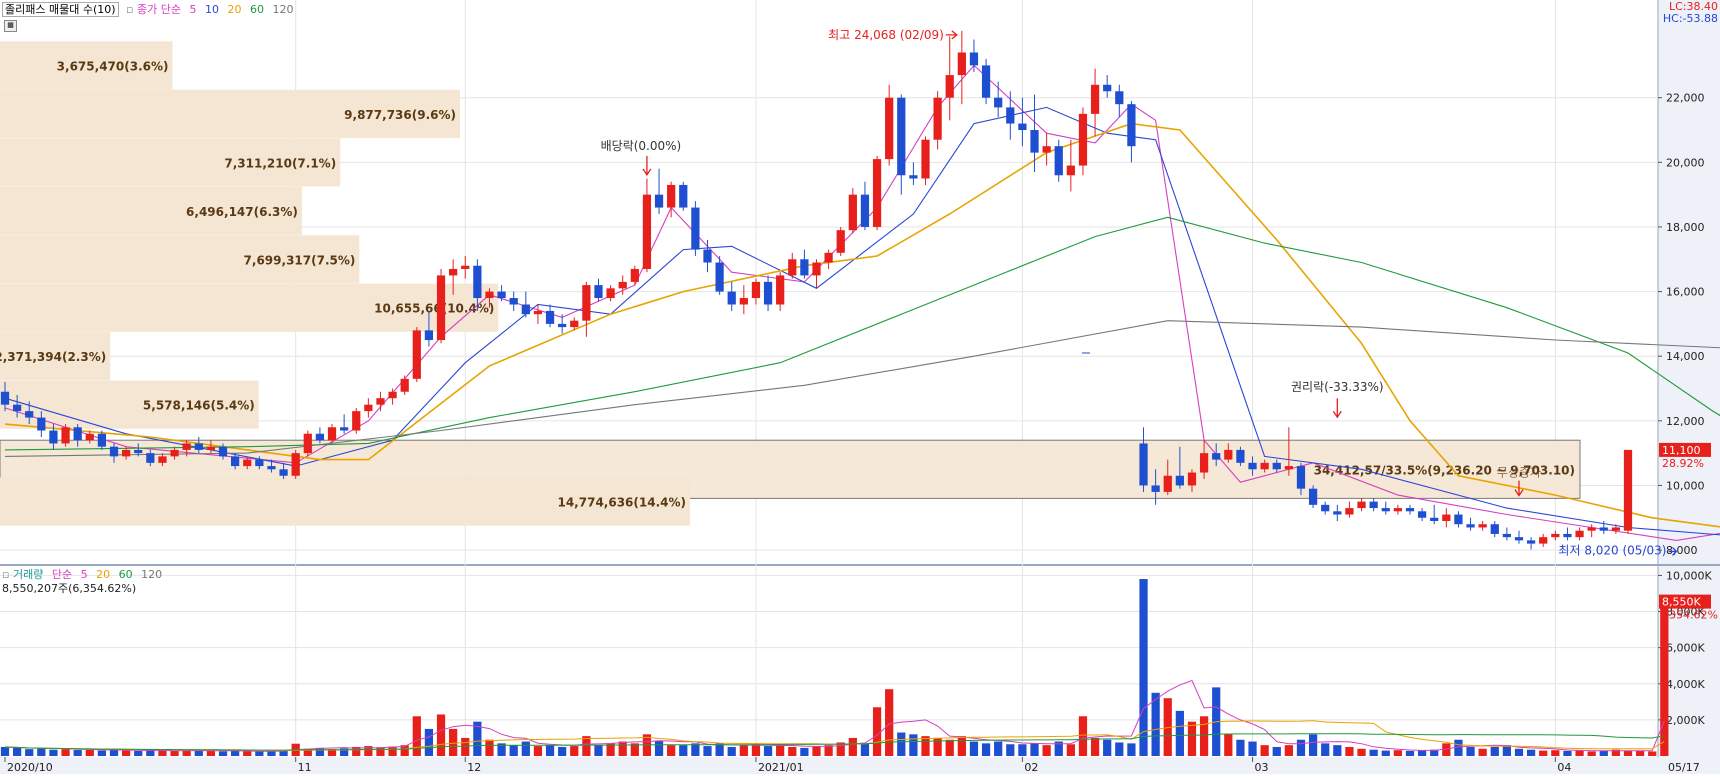  What do you see at coordinates (1031, 767) in the screenshot?
I see `x-tick-label: 02` at bounding box center [1031, 767].